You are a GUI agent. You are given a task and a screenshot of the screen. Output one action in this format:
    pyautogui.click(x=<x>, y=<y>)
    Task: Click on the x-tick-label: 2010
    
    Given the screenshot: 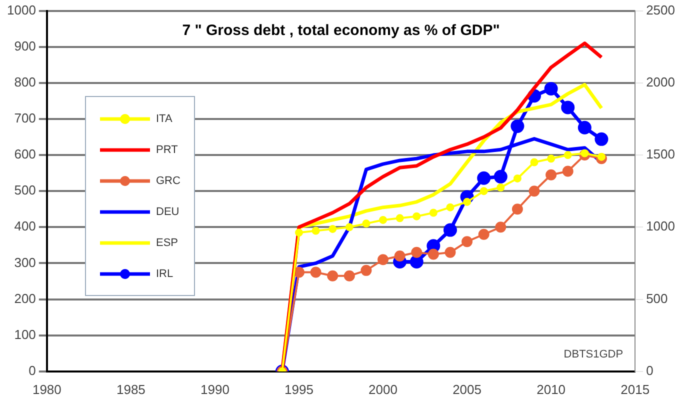 What is the action you would take?
    pyautogui.click(x=551, y=389)
    